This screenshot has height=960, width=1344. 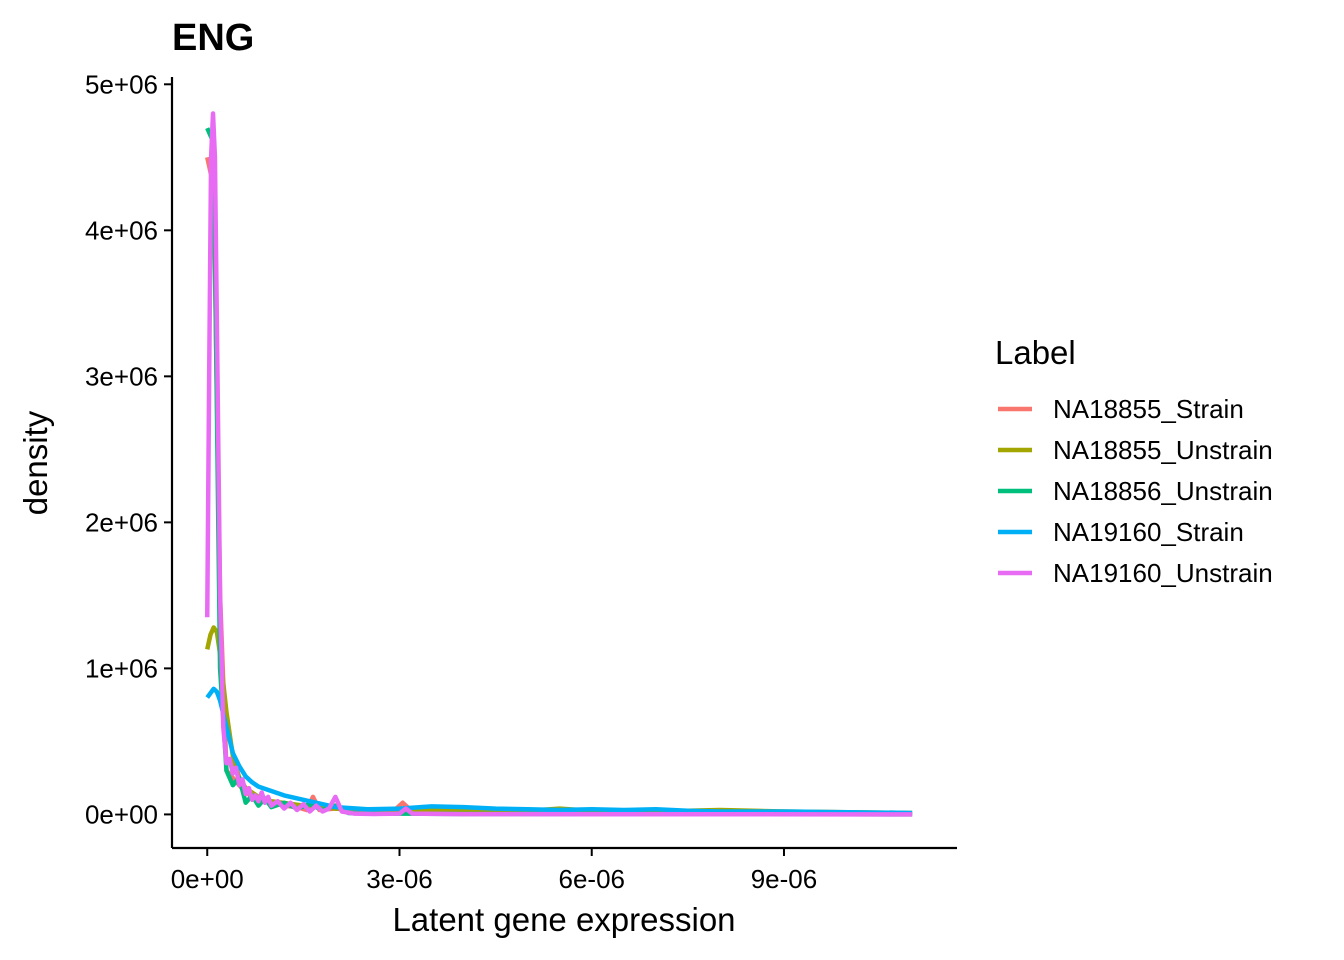 What do you see at coordinates (128, 449) in the screenshot?
I see `y-ticks: 0e+00 1e+06 2e+06 3e+06 4e+06 5e+06` at bounding box center [128, 449].